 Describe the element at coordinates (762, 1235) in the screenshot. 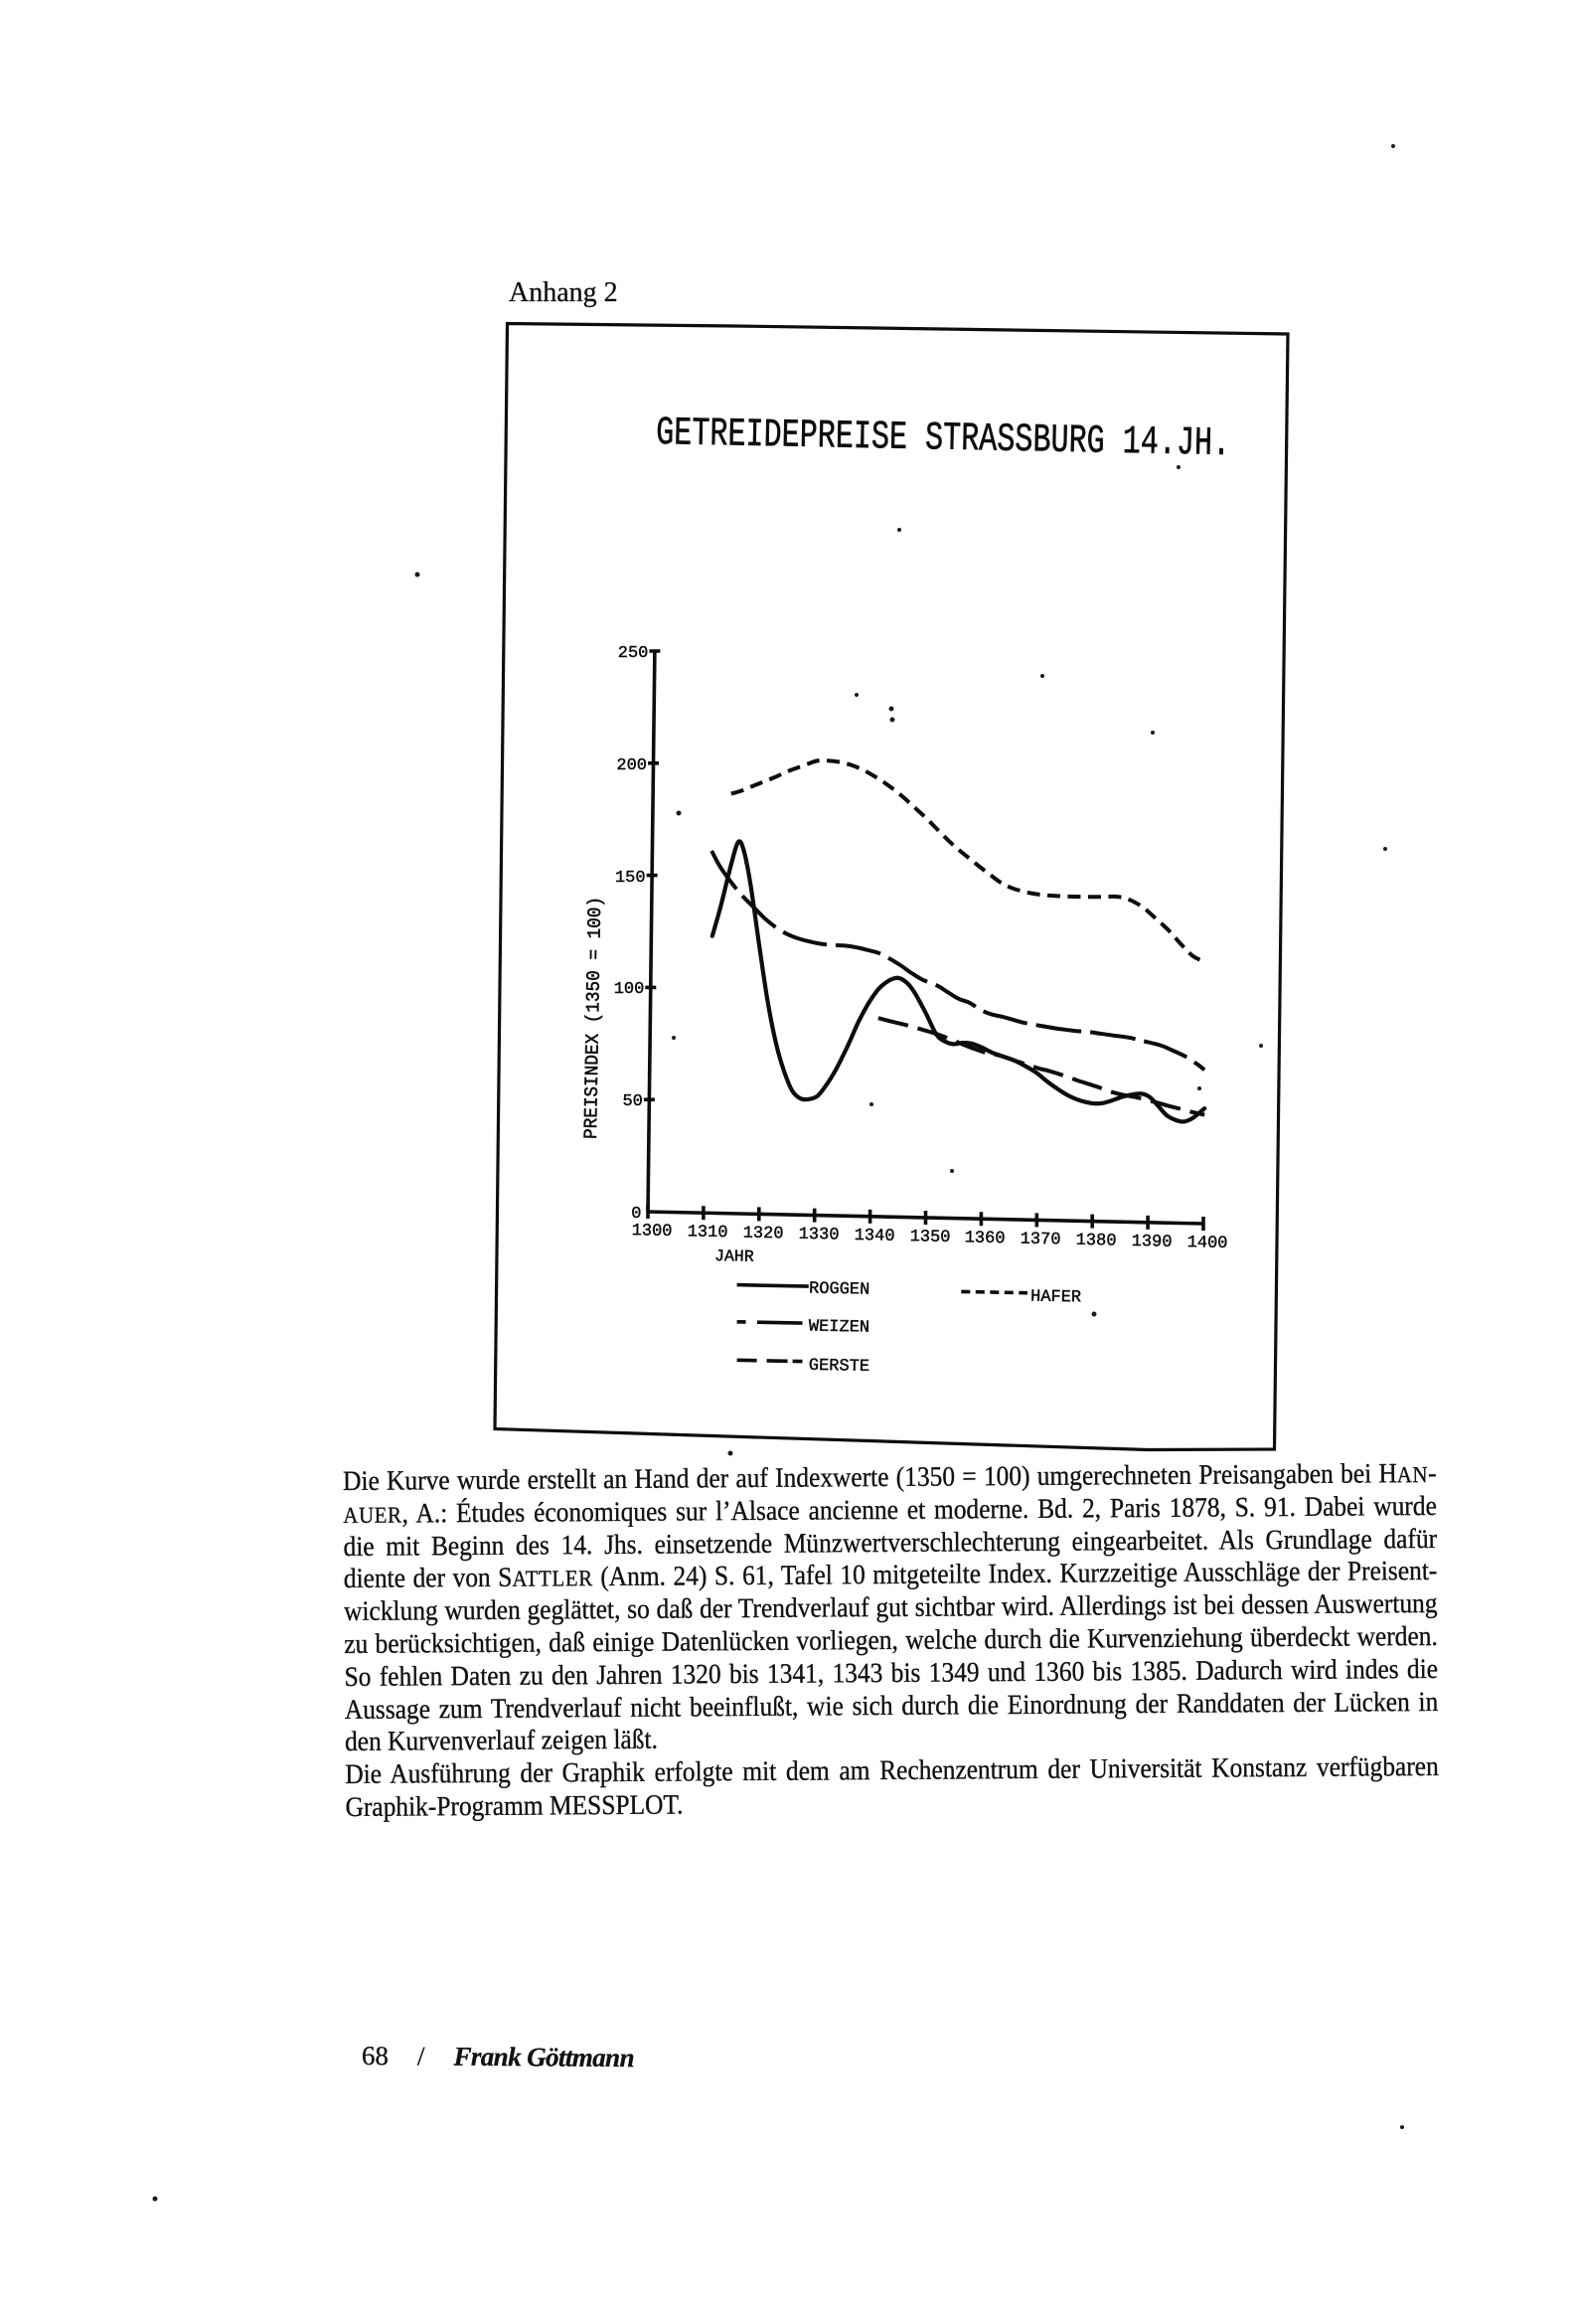

I see `svg-text: 1320` at that location.